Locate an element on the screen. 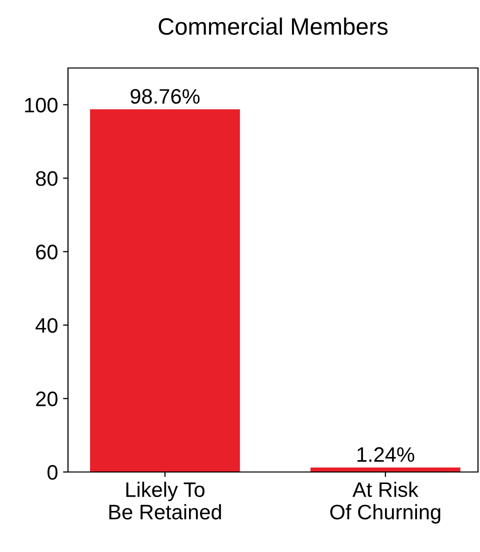 The height and width of the screenshot is (552, 480). x-tick-label: Likely To Be Retained is located at coordinates (165, 501).